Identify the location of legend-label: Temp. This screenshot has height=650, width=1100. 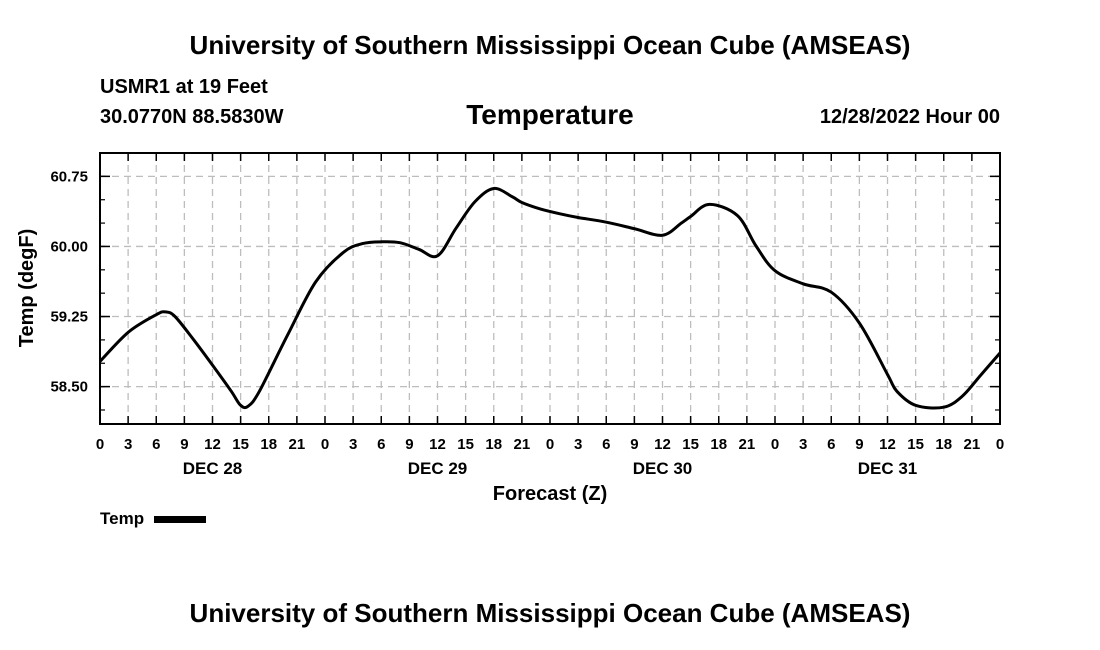
(122, 518).